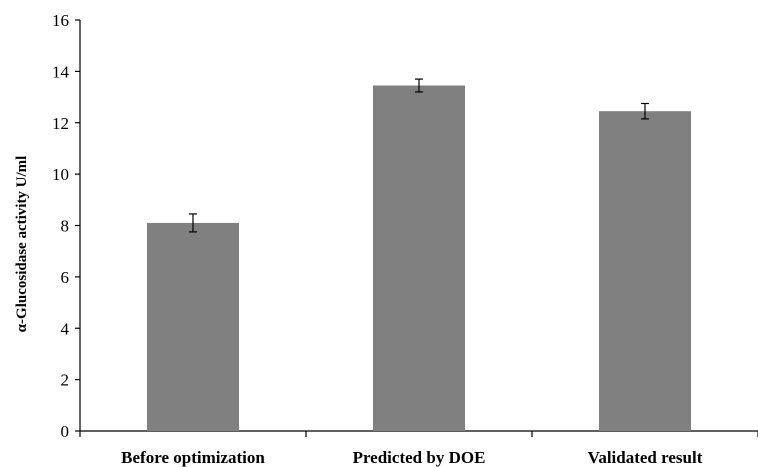 Image resolution: width=758 pixels, height=467 pixels. What do you see at coordinates (645, 457) in the screenshot?
I see `x-category-label: Validated result` at bounding box center [645, 457].